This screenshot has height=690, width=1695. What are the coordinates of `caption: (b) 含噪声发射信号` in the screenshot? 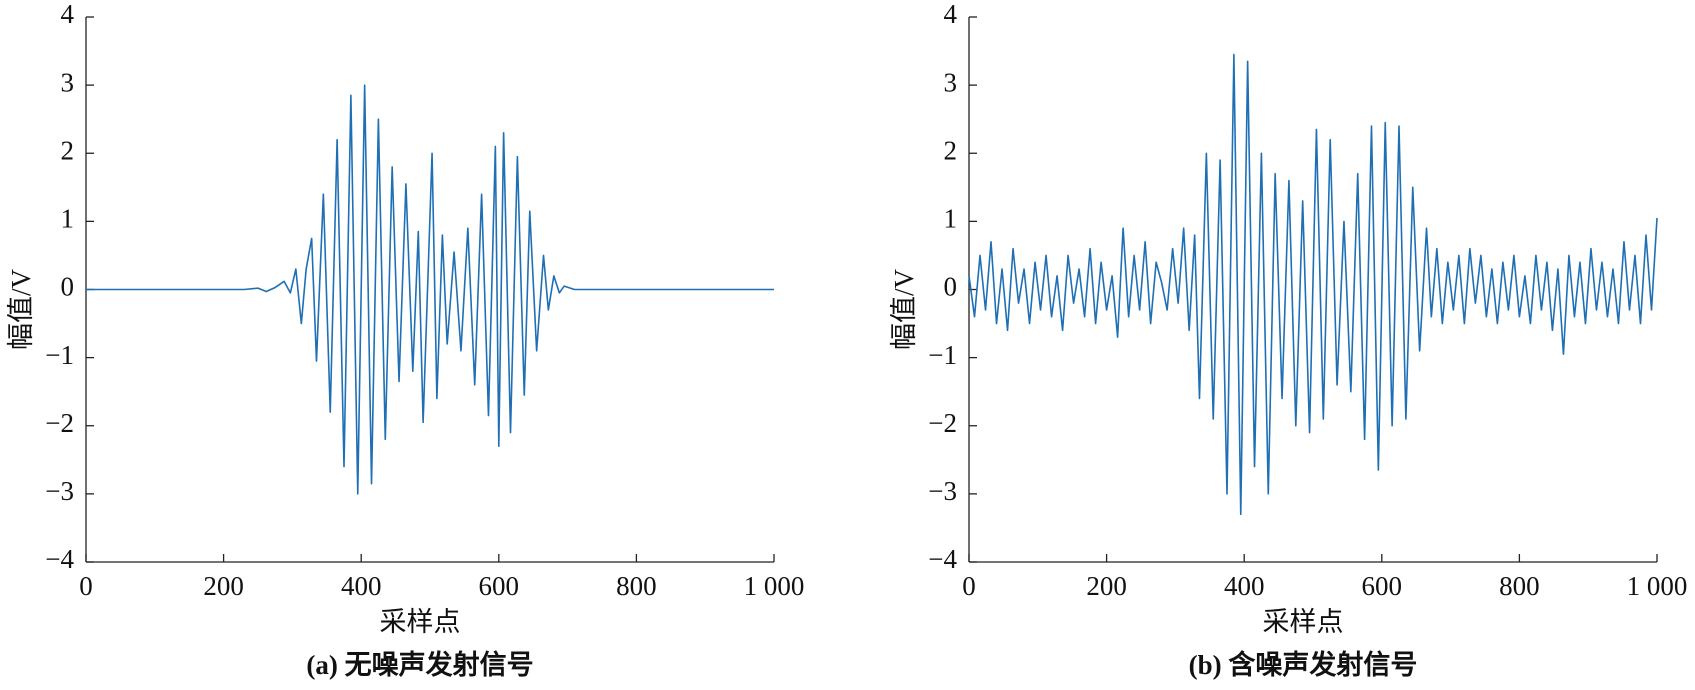 It's located at (1303, 664).